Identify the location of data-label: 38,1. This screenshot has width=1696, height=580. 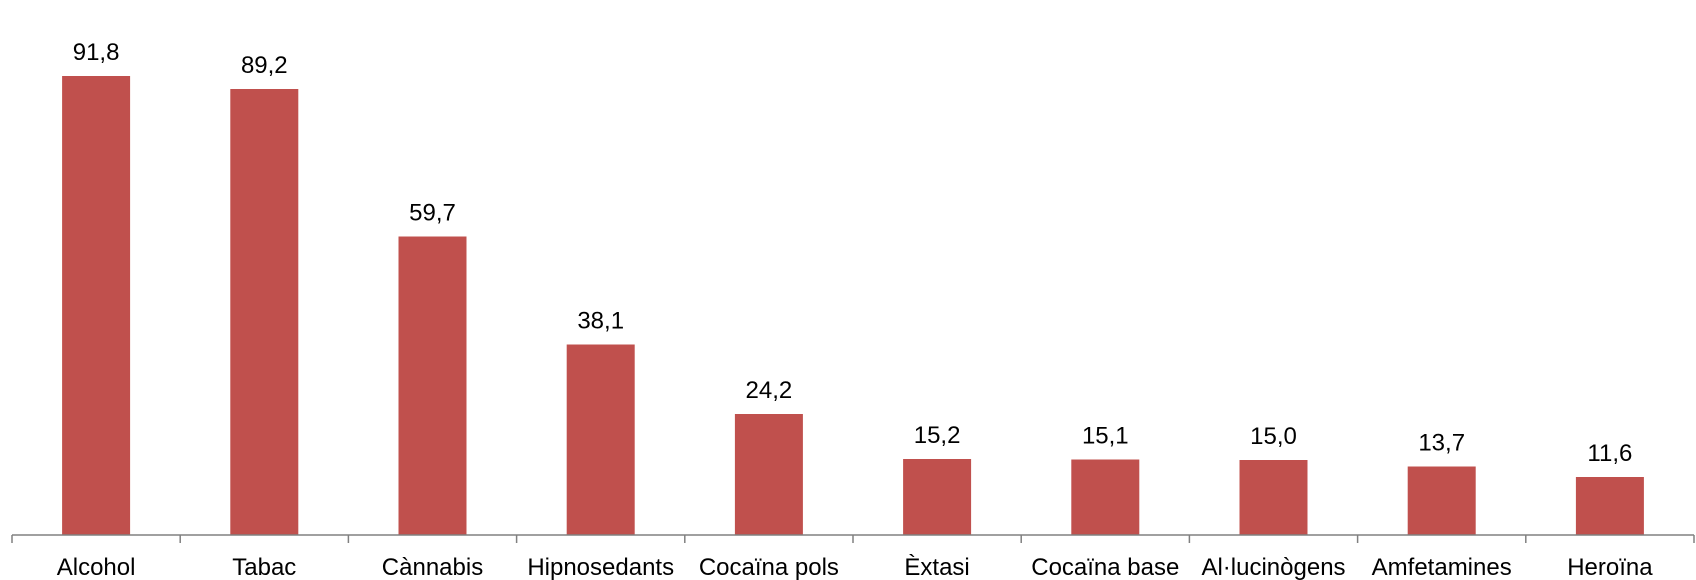
(600, 321).